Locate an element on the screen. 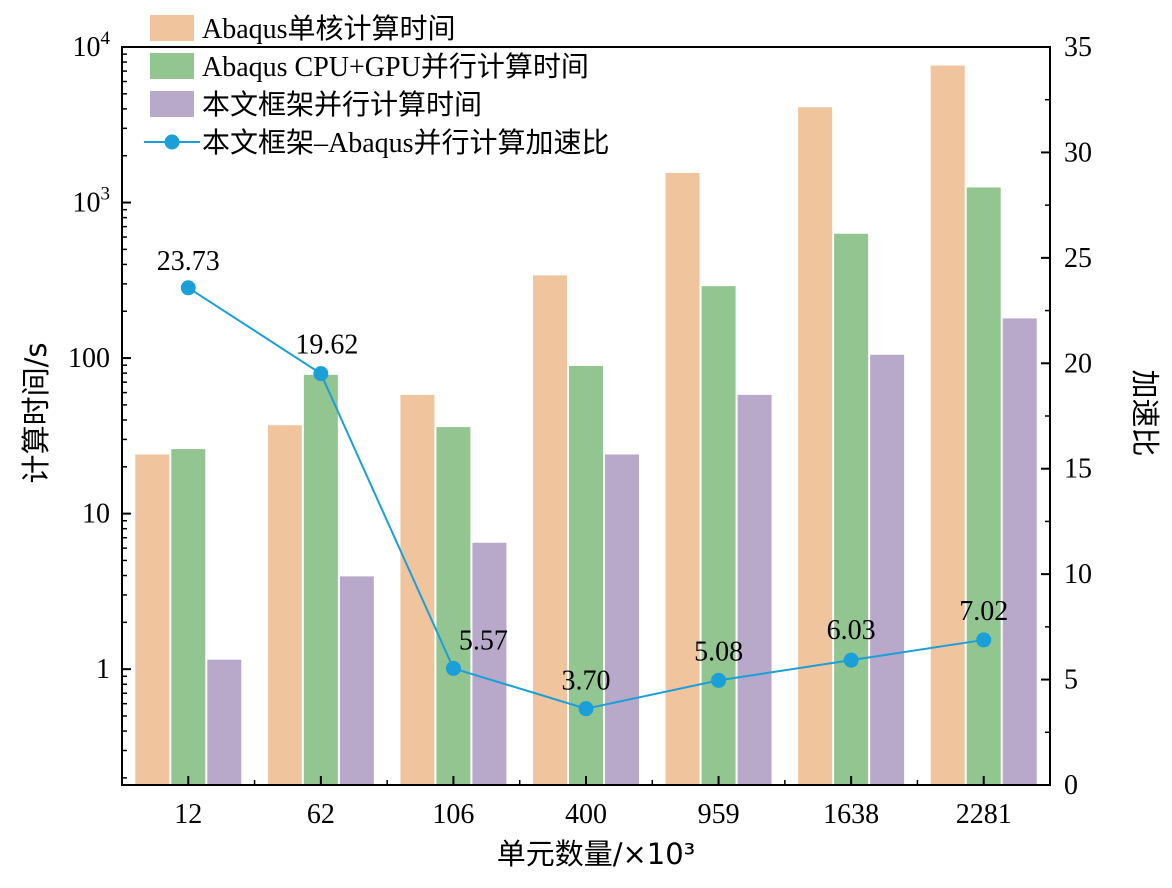  y2-tick-label: 30 is located at coordinates (1078, 152).